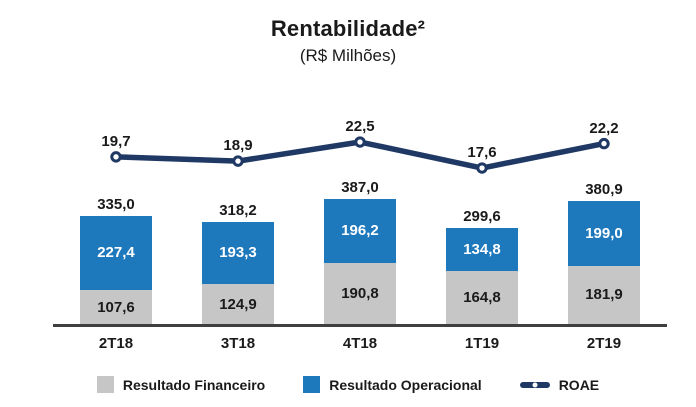 The width and height of the screenshot is (696, 407). Describe the element at coordinates (360, 126) in the screenshot. I see `roae-value-label-4T18: 22,5` at that location.